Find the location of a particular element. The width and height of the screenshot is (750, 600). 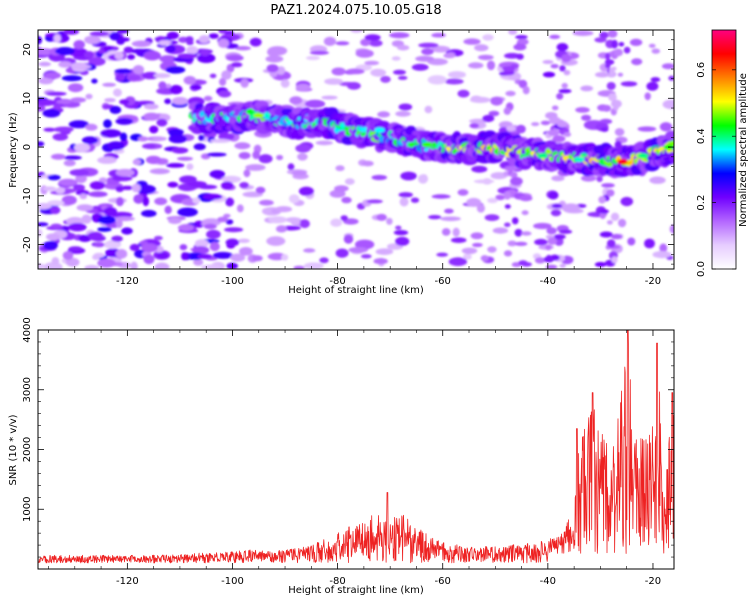

snr-x-tick-label: -120 is located at coordinates (127, 581).